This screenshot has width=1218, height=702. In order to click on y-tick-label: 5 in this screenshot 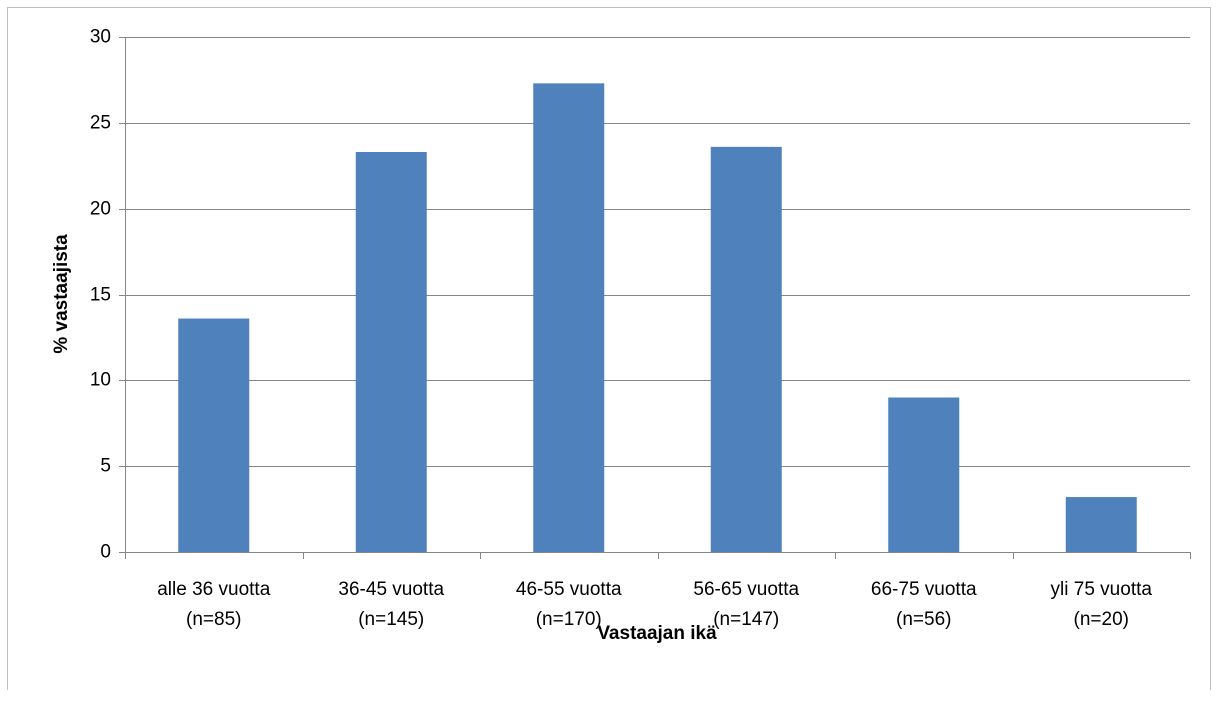, I will do `click(105, 466)`.